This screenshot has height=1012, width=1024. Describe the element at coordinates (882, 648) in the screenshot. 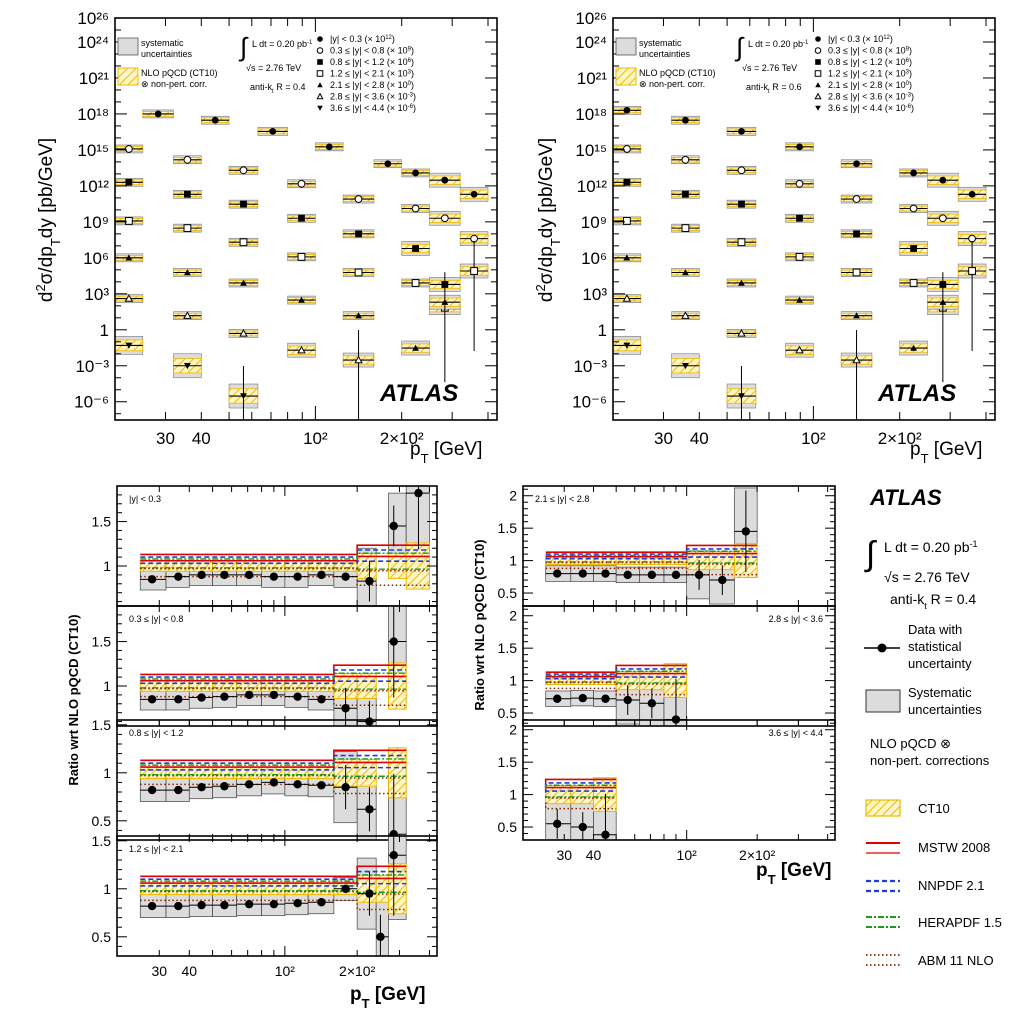

I see `side-legend-data-marker` at that location.